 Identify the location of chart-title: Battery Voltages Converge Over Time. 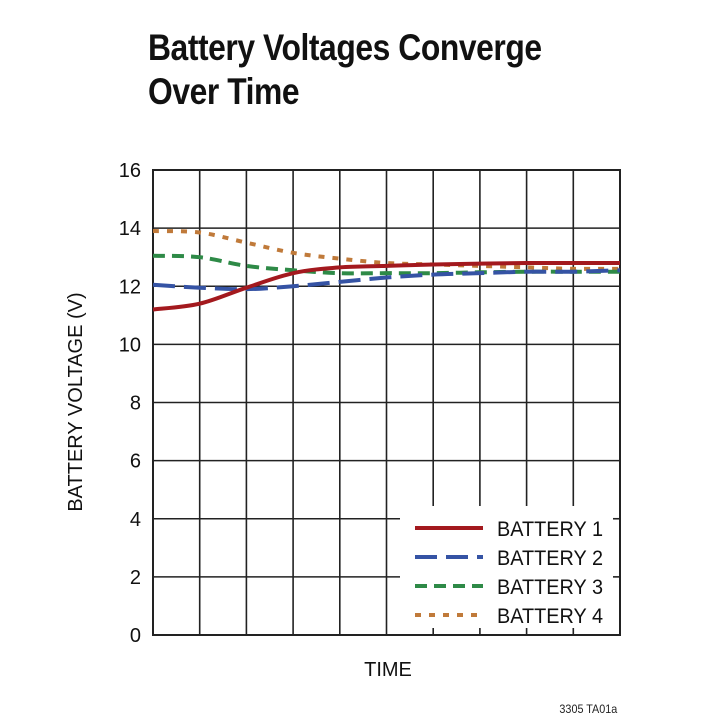
(345, 70).